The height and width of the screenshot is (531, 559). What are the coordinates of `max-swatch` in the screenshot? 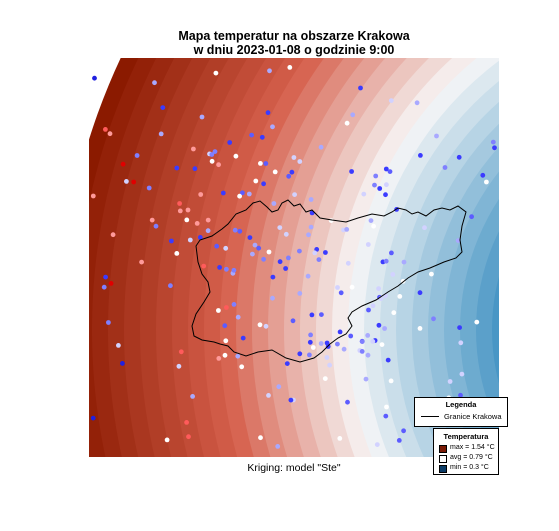 It's located at (443, 449).